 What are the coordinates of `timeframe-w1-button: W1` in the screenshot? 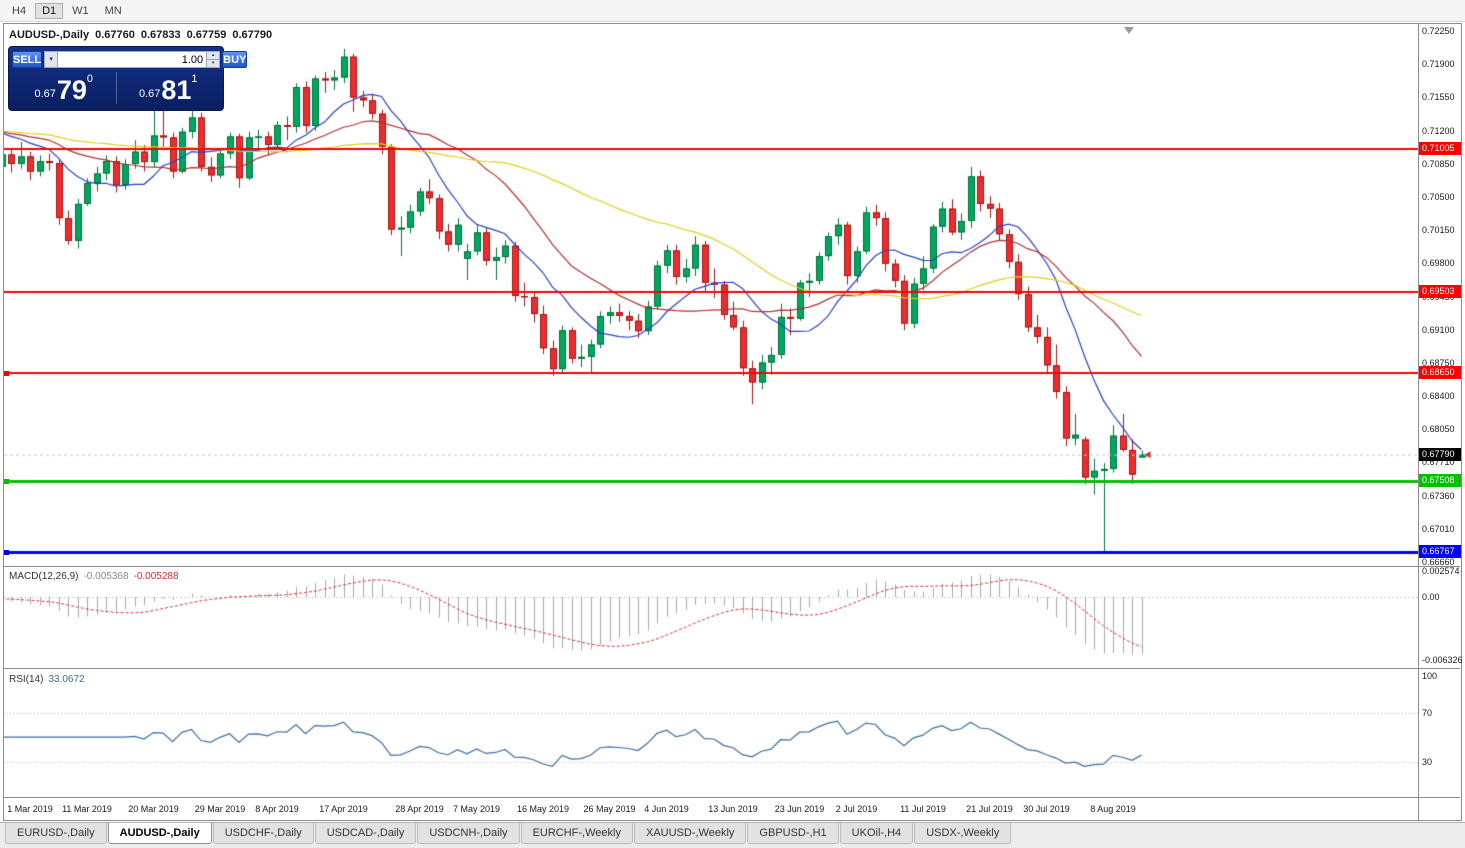 It's located at (80, 11).